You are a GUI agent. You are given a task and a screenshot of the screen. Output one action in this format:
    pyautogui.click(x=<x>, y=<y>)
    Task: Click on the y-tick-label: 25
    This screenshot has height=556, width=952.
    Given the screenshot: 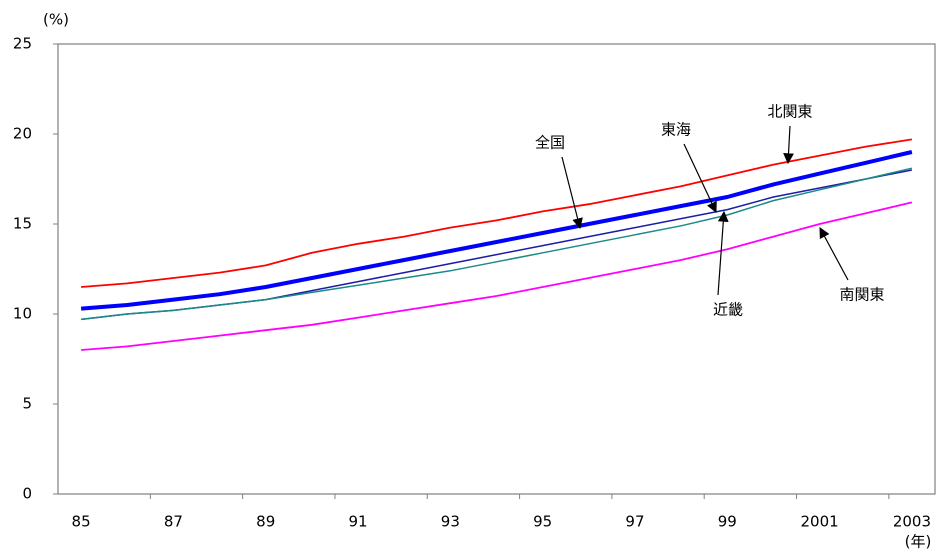 What is the action you would take?
    pyautogui.click(x=22, y=44)
    